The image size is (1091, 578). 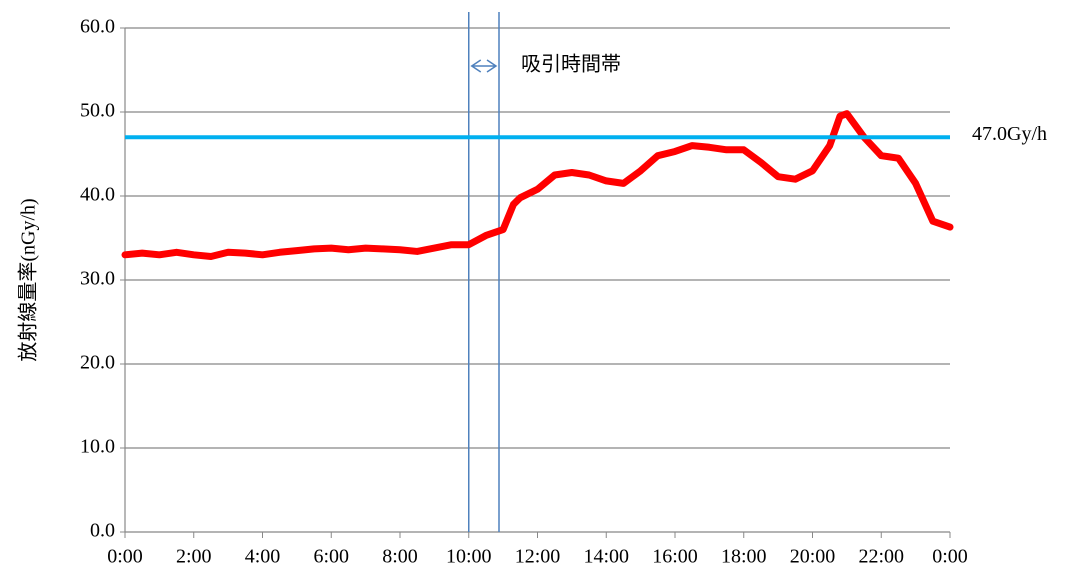 What do you see at coordinates (538, 557) in the screenshot?
I see `x-tick-label: 12:00` at bounding box center [538, 557].